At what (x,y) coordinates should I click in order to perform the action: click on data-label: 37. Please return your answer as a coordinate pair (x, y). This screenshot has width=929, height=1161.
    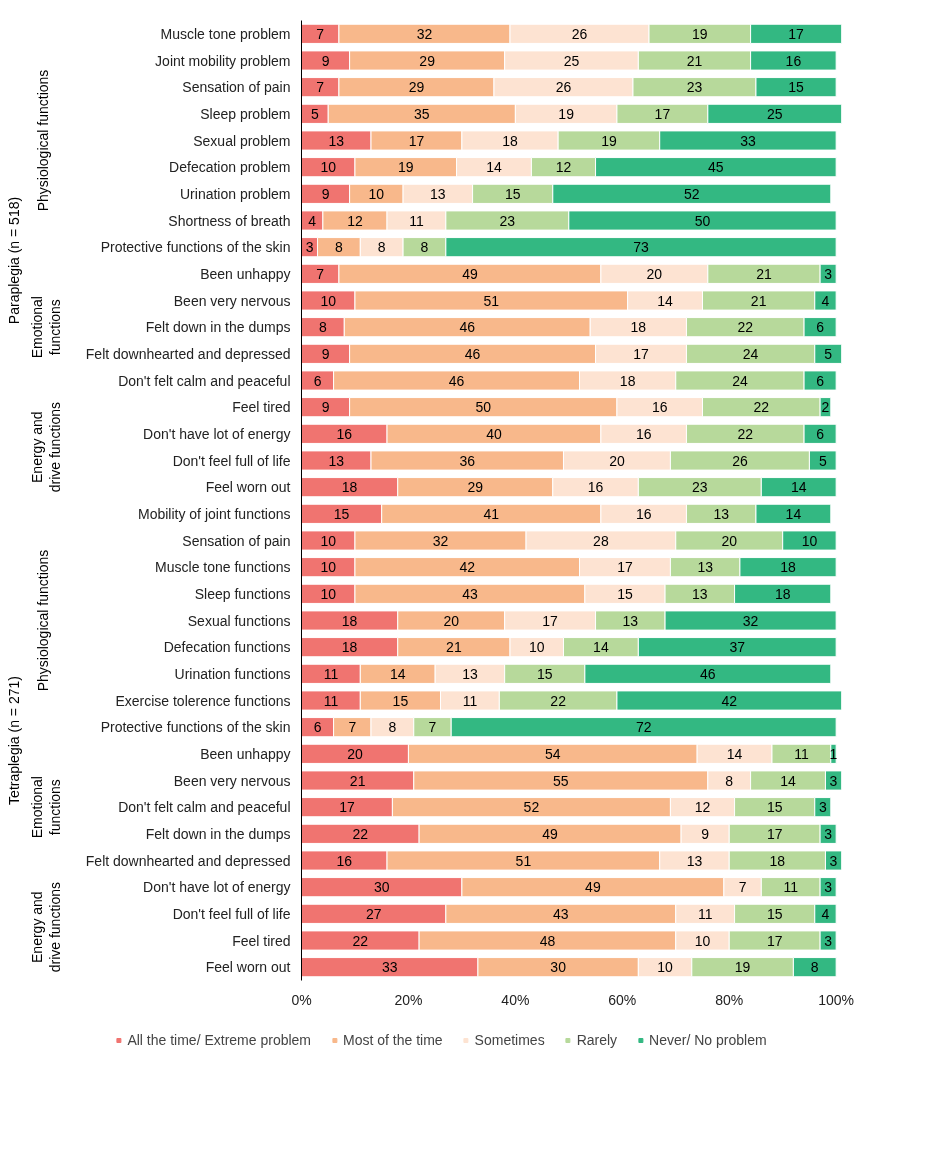
    Looking at the image, I should click on (737, 647).